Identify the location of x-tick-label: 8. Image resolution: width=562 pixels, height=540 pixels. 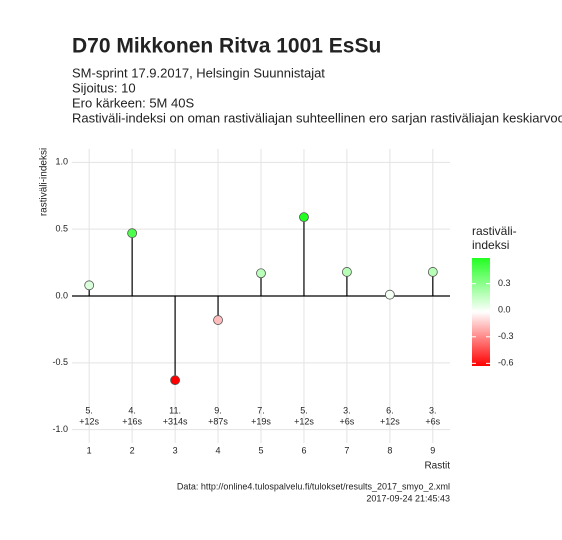
(389, 450).